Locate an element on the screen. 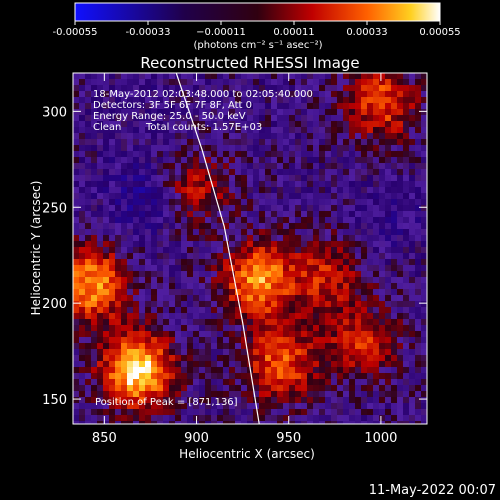  colorbar-tick-label: −0.00011 is located at coordinates (221, 32).